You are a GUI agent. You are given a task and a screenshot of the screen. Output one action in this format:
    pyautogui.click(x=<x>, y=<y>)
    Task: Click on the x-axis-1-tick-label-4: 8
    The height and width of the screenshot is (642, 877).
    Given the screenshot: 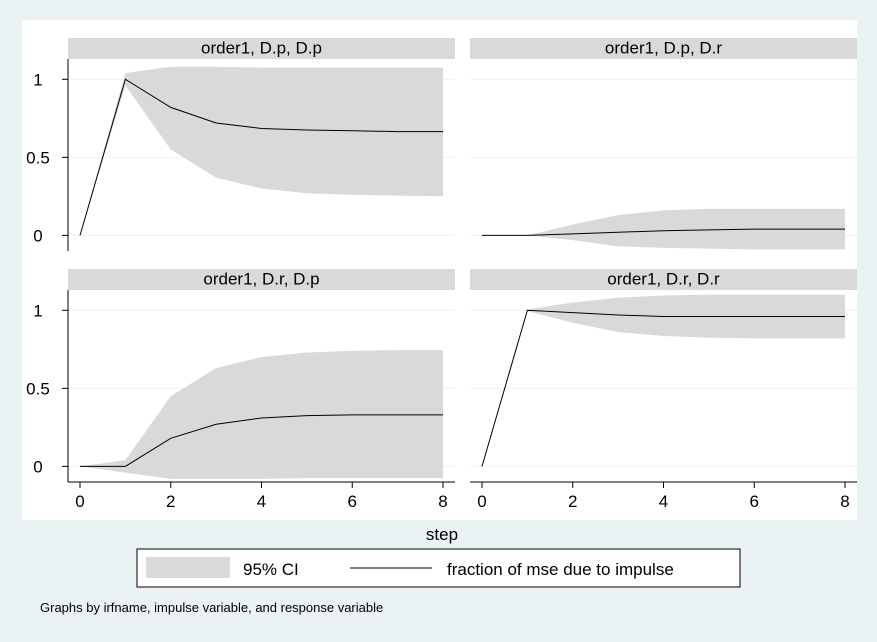 What is the action you would take?
    pyautogui.click(x=442, y=501)
    